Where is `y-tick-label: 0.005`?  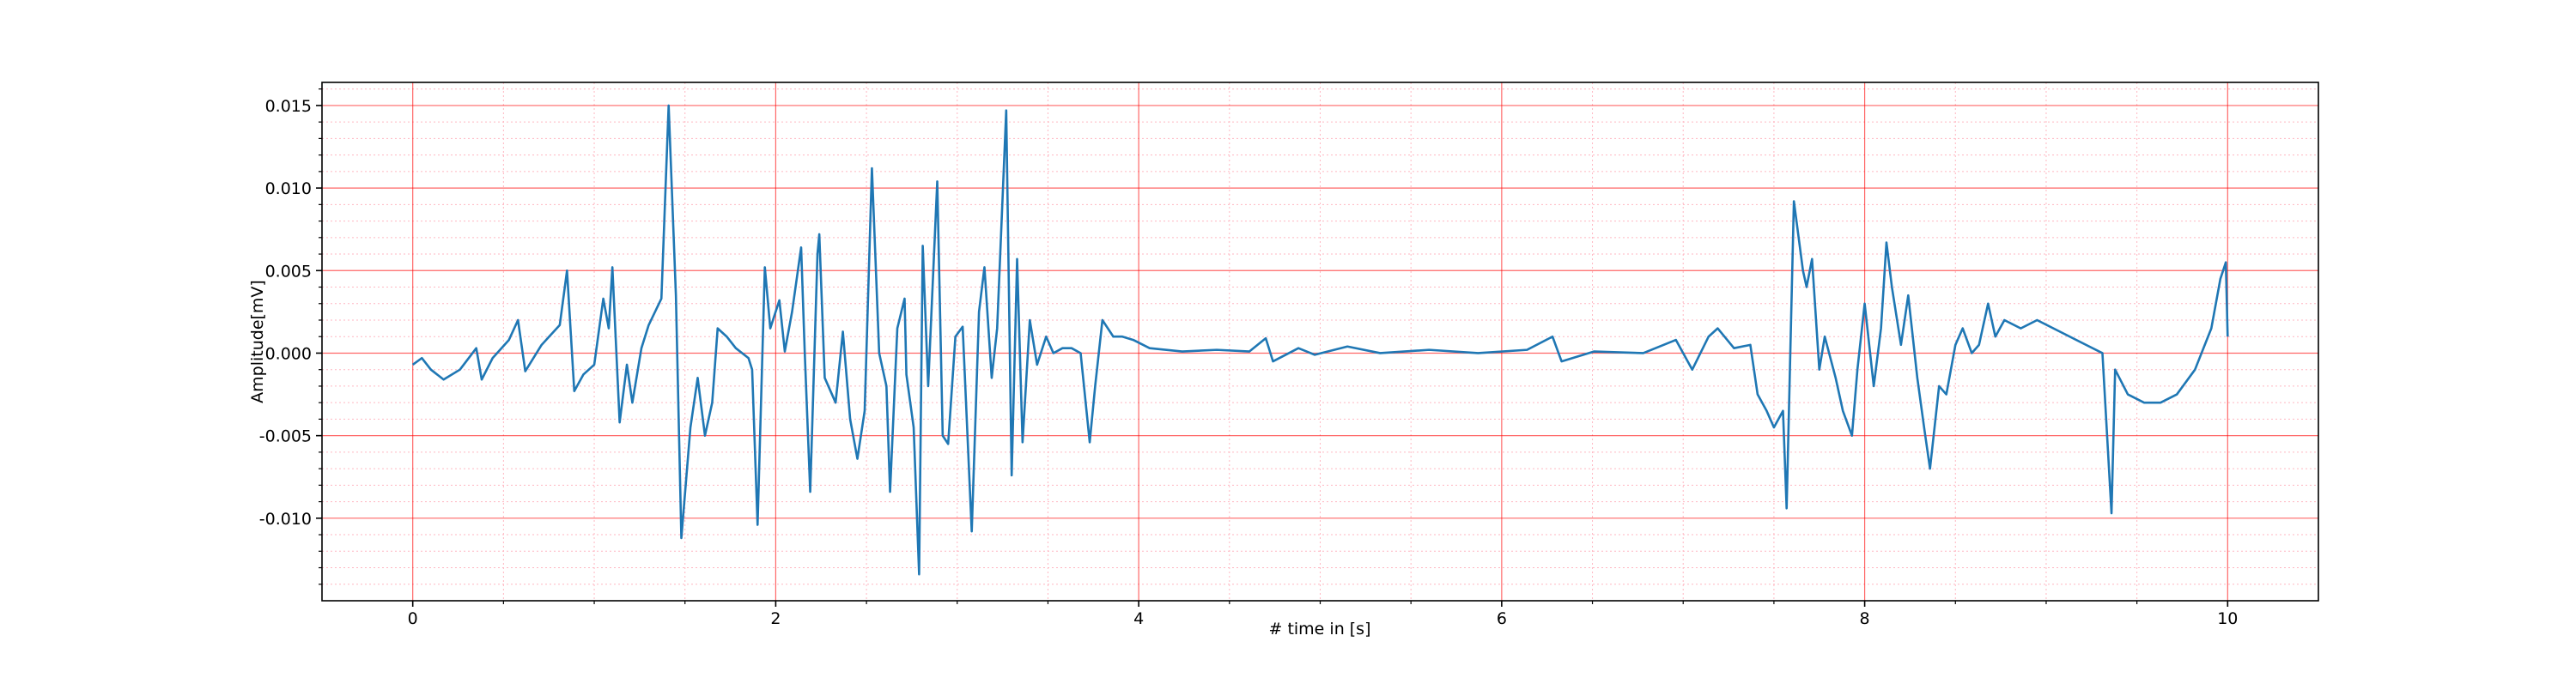
y-tick-label: 0.005 is located at coordinates (289, 271).